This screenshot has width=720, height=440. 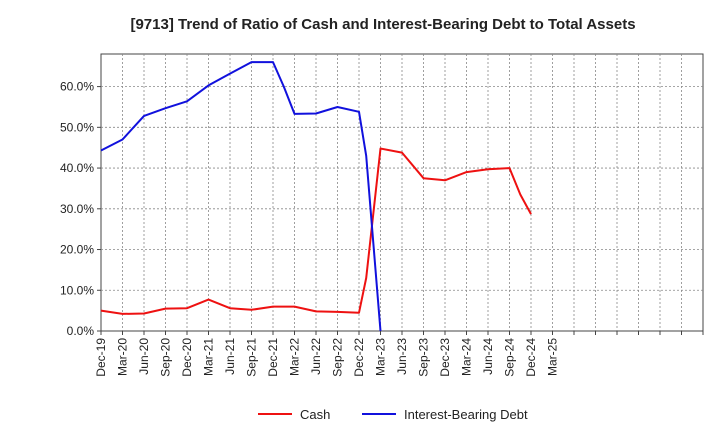 I want to click on x-tick-label: Mar-25, so click(x=553, y=357).